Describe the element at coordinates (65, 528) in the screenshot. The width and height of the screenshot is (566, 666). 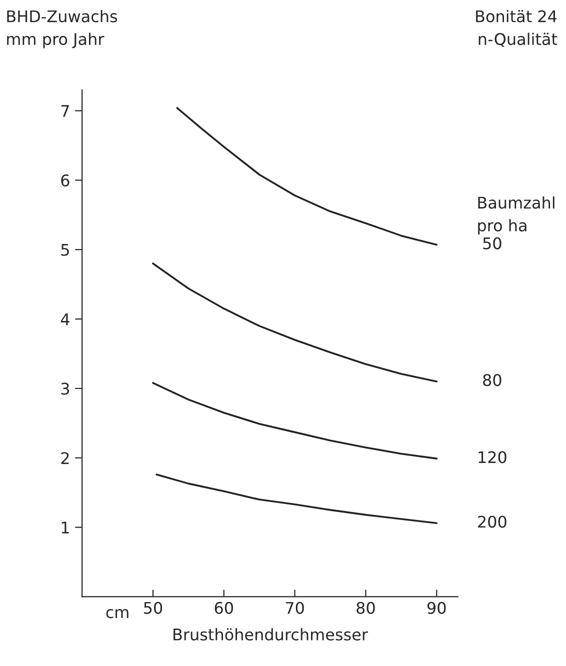
I see `y-tick-label: 1` at that location.